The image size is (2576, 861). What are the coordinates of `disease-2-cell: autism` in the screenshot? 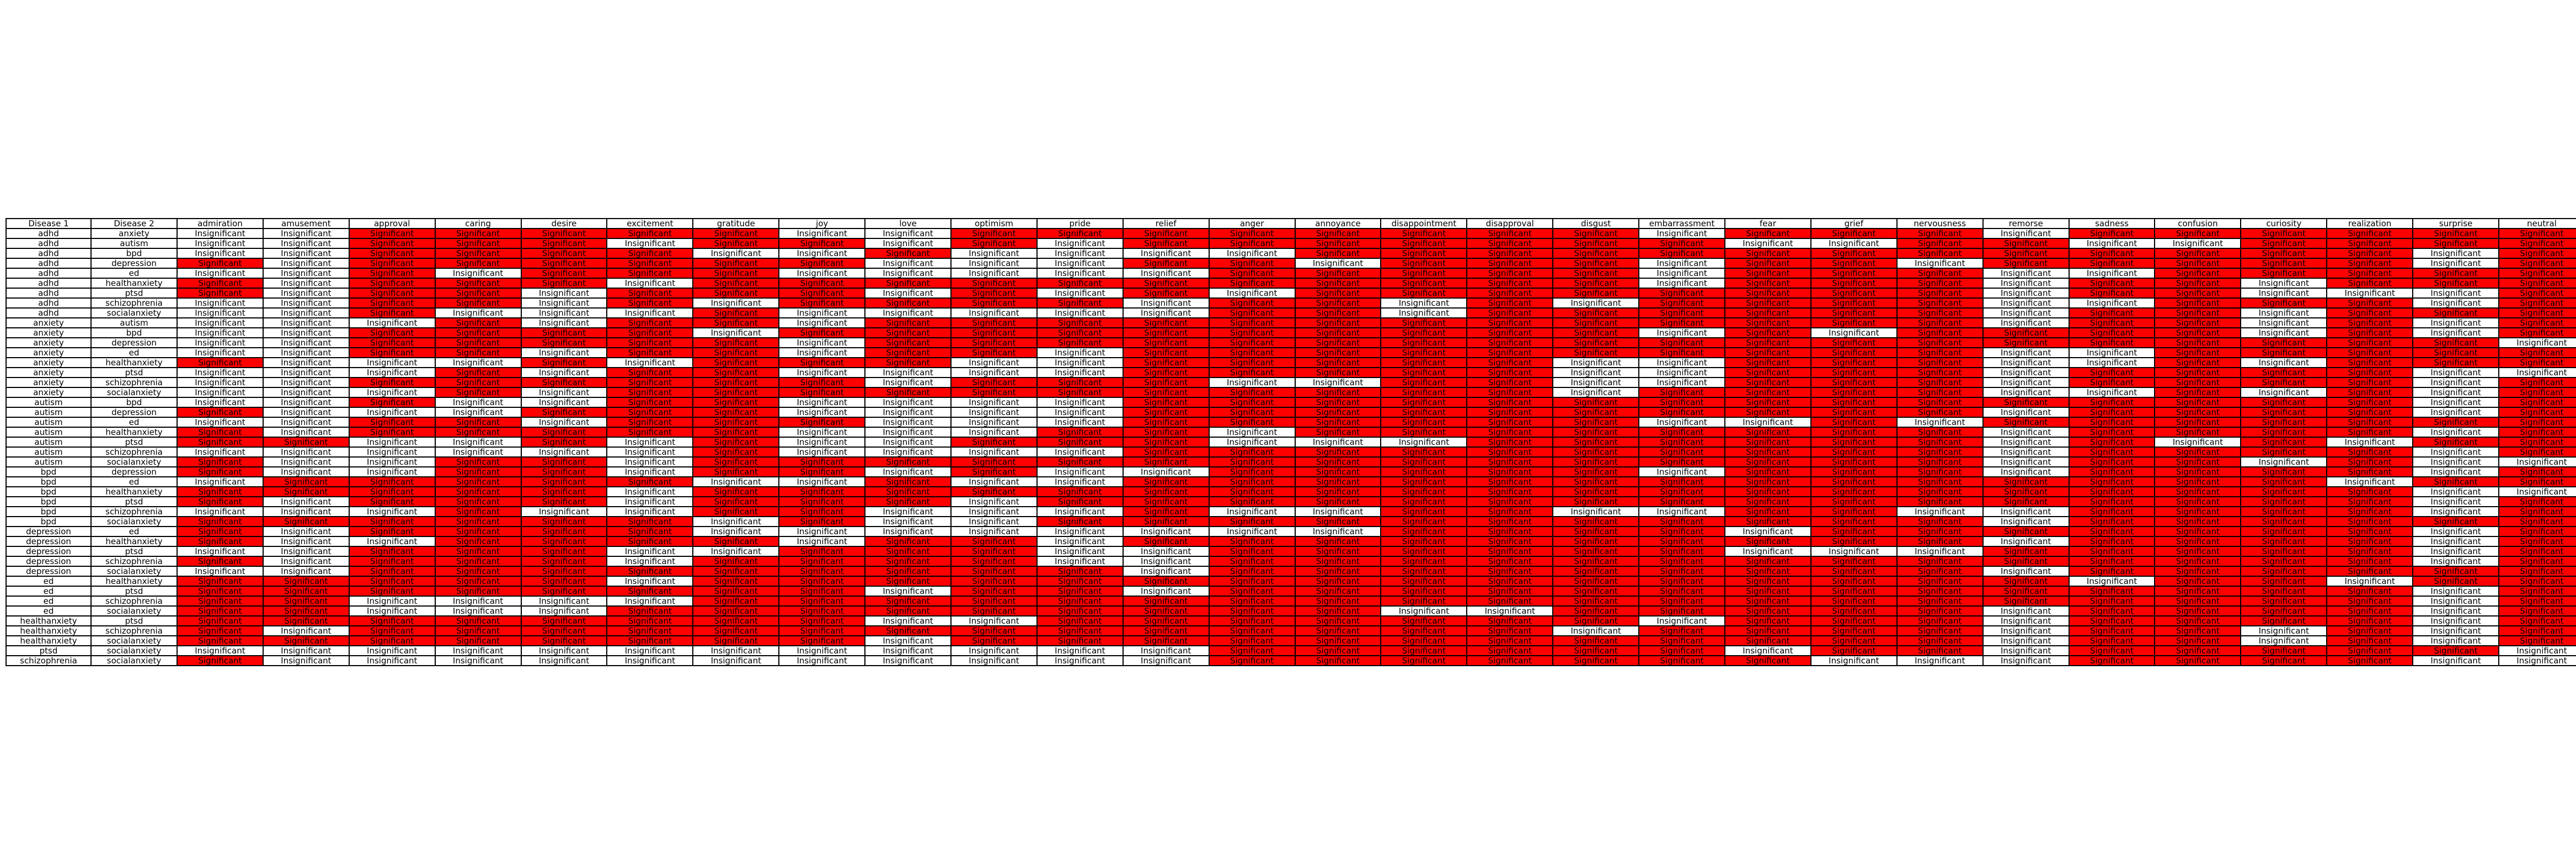 It's located at (134, 322).